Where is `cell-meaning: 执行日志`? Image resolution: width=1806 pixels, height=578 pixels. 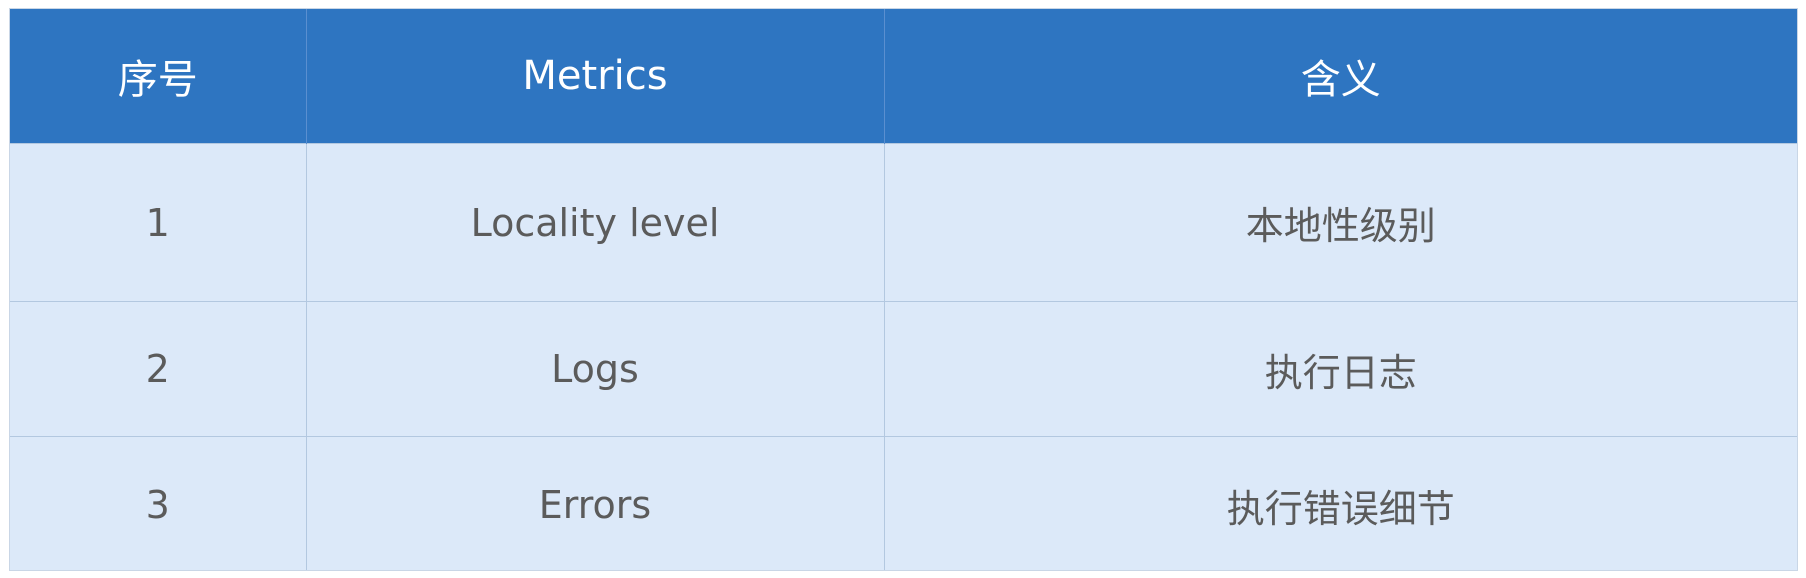
cell-meaning: 执行日志 is located at coordinates (1340, 369).